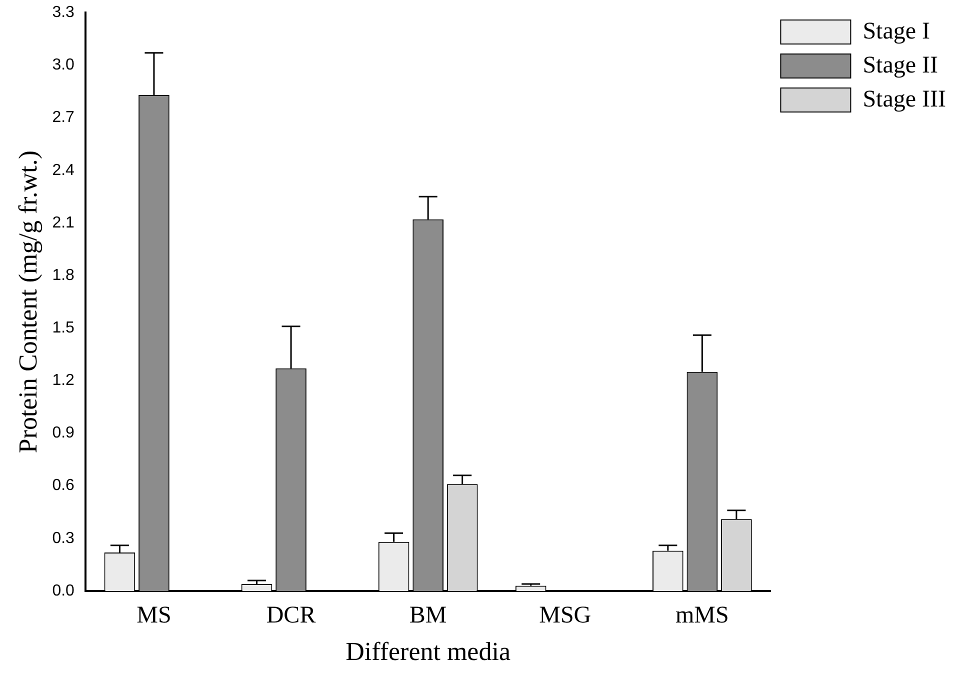 The width and height of the screenshot is (976, 683). What do you see at coordinates (428, 651) in the screenshot?
I see `x-axis-title: Different media` at bounding box center [428, 651].